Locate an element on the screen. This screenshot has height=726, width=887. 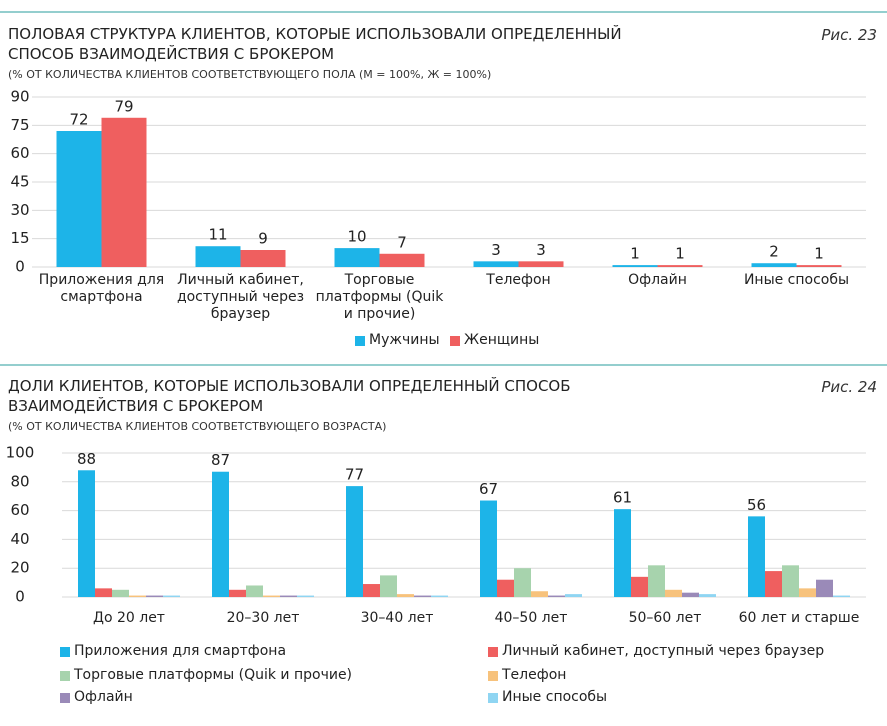
data-label: 87 is located at coordinates (220, 460).